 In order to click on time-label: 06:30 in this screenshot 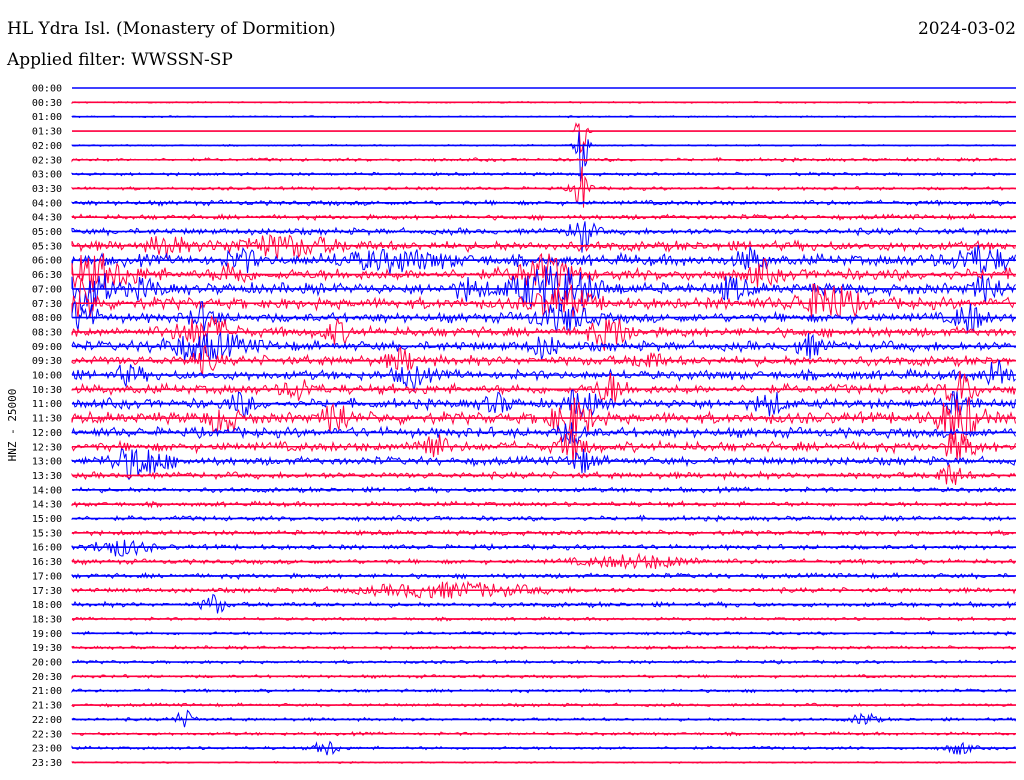, I will do `click(47, 275)`.